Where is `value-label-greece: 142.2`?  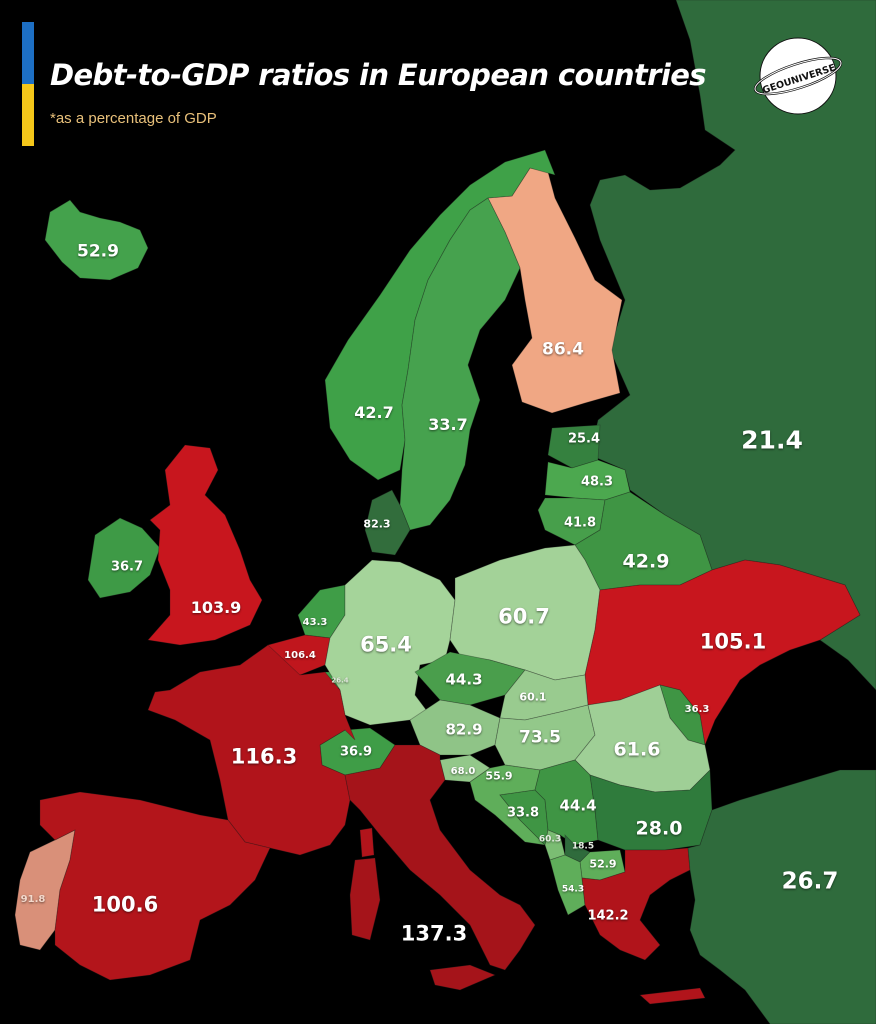
value-label-greece: 142.2 is located at coordinates (608, 916).